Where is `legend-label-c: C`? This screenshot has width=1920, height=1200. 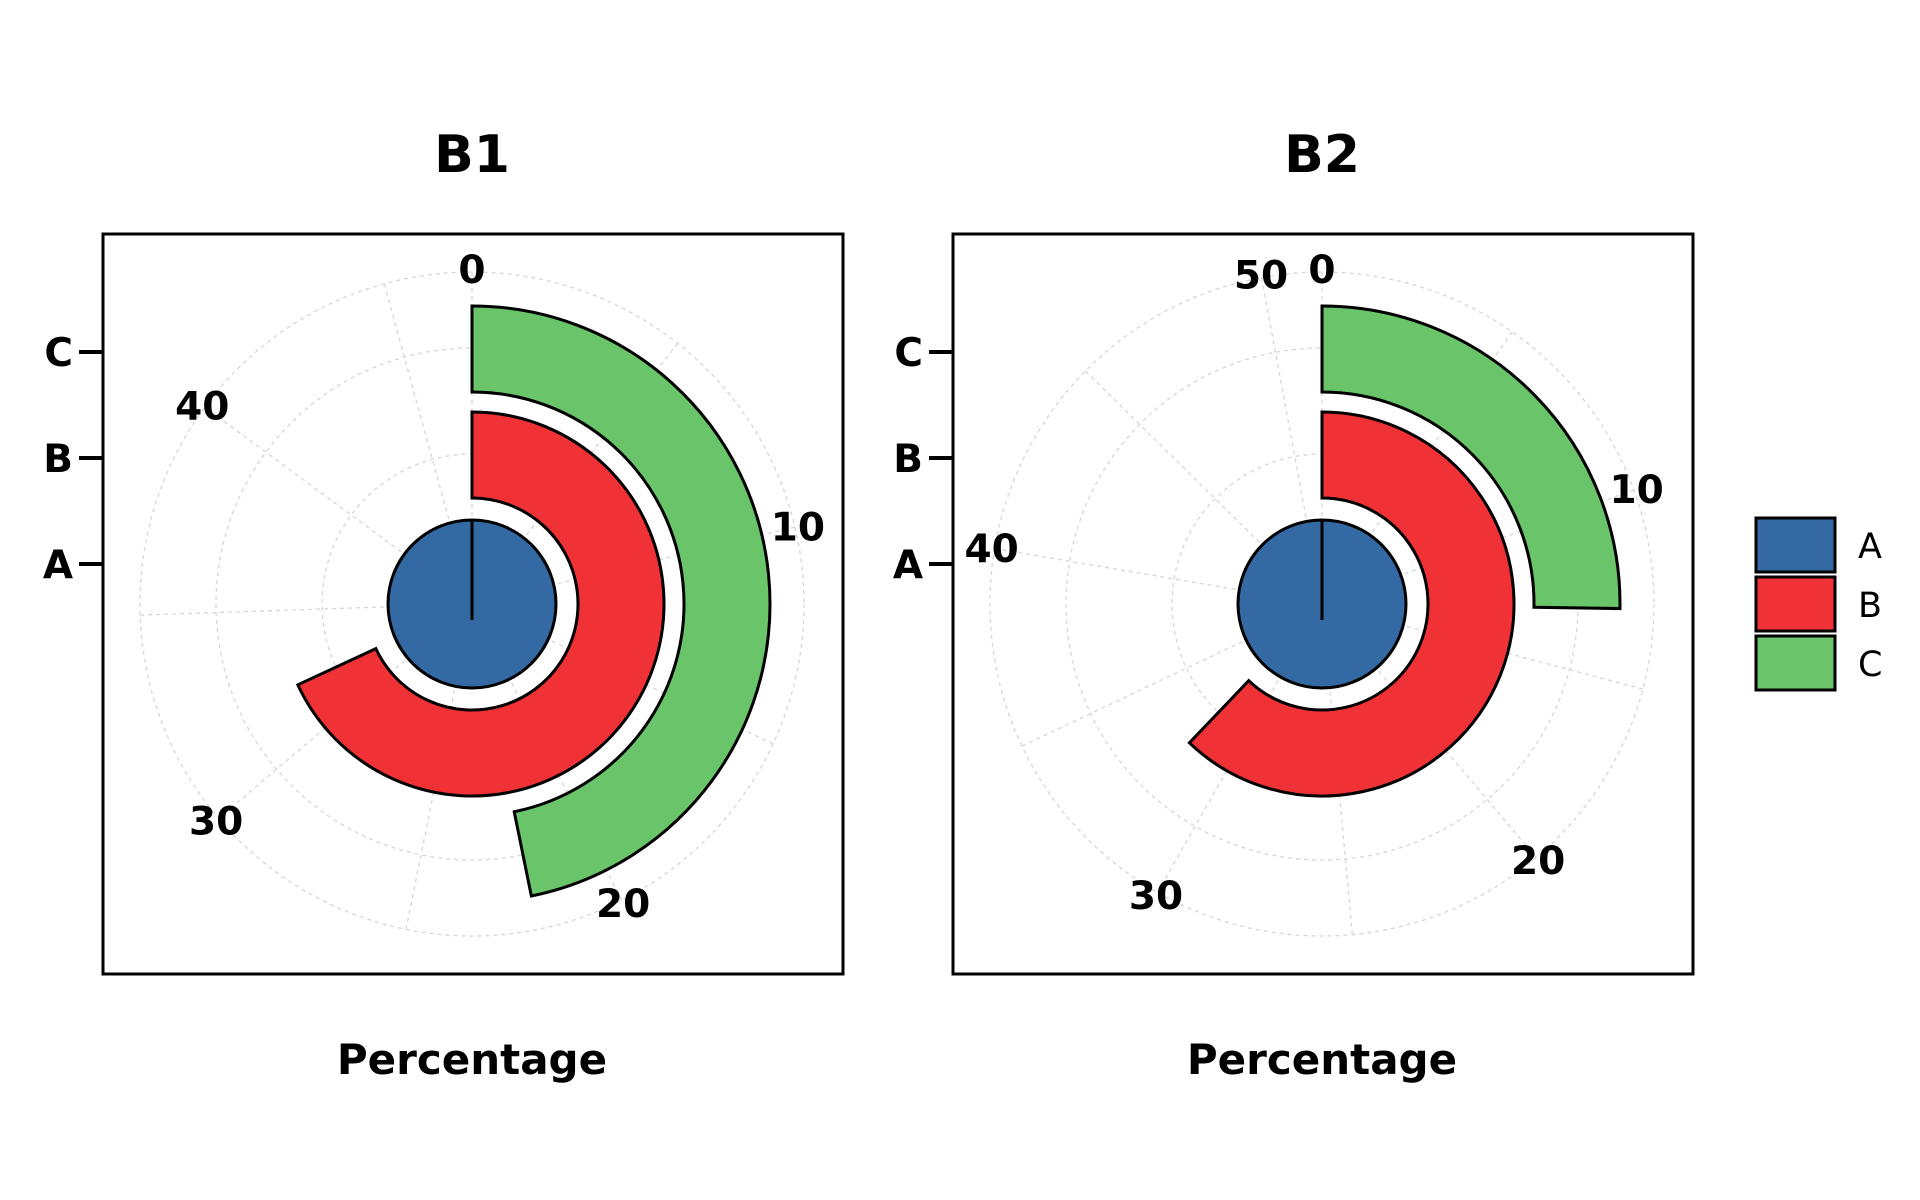
legend-label-c: C is located at coordinates (1870, 665).